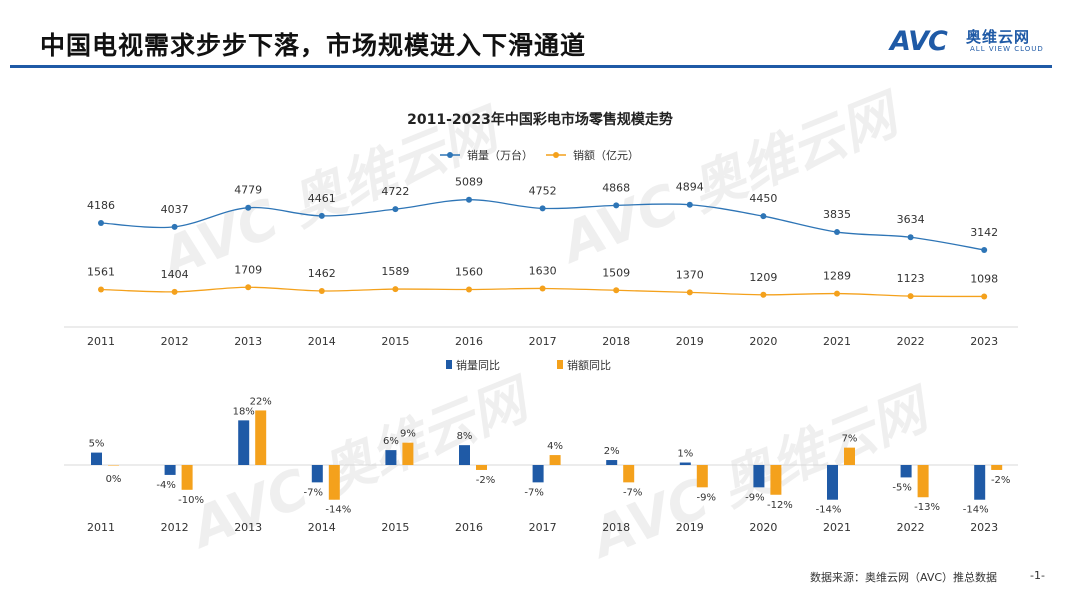 The image size is (1080, 608). I want to click on data-label-value: 1123, so click(911, 278).